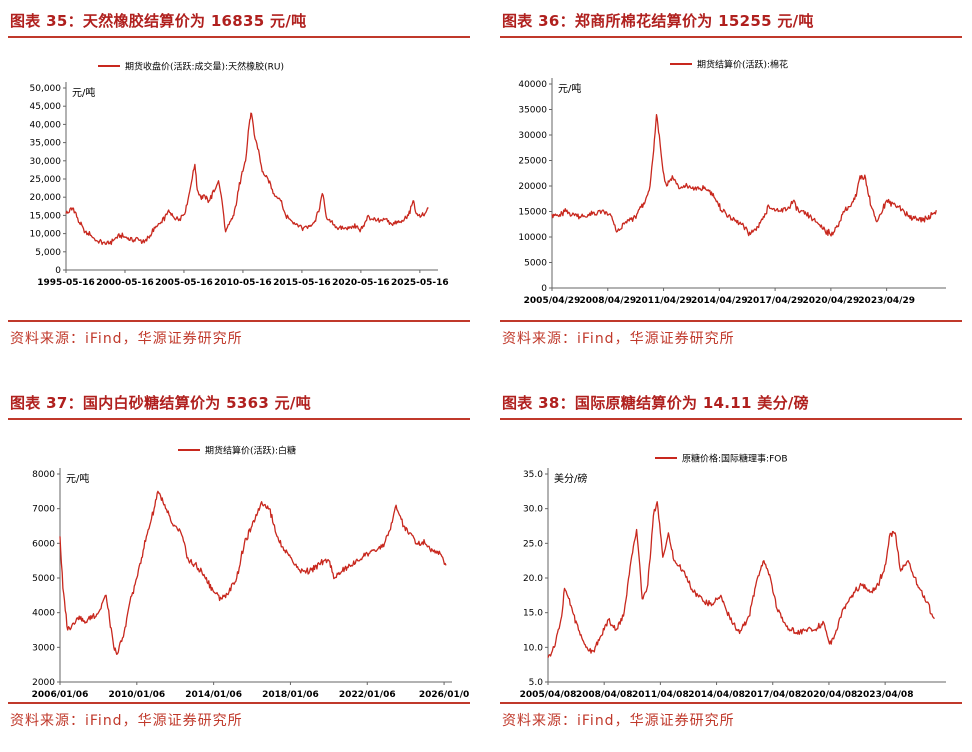 The height and width of the screenshot is (752, 972). What do you see at coordinates (655, 403) in the screenshot?
I see `chart-title: 图表 38：国际原糖结算价为 14.11 美分/磅` at bounding box center [655, 403].